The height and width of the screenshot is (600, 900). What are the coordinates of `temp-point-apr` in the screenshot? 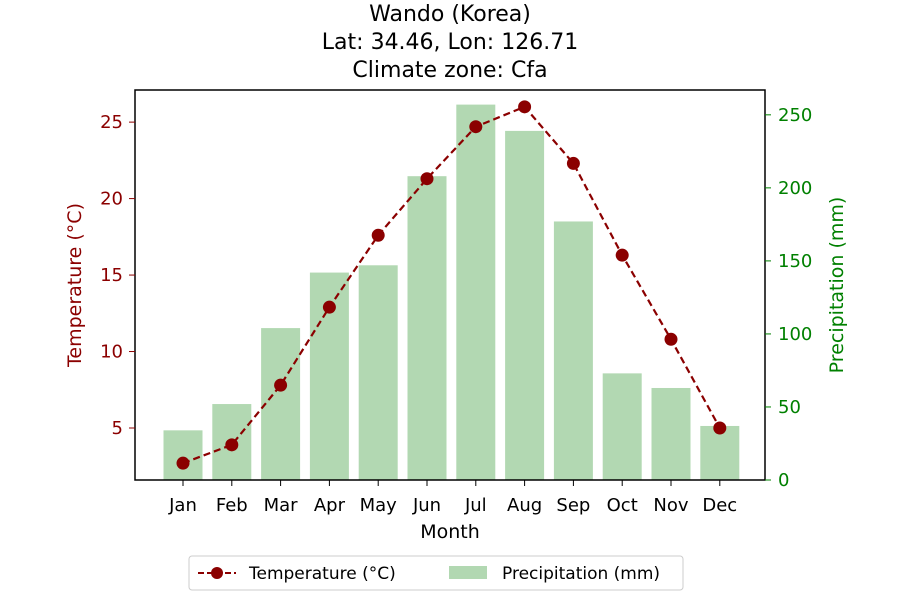 It's located at (329, 307).